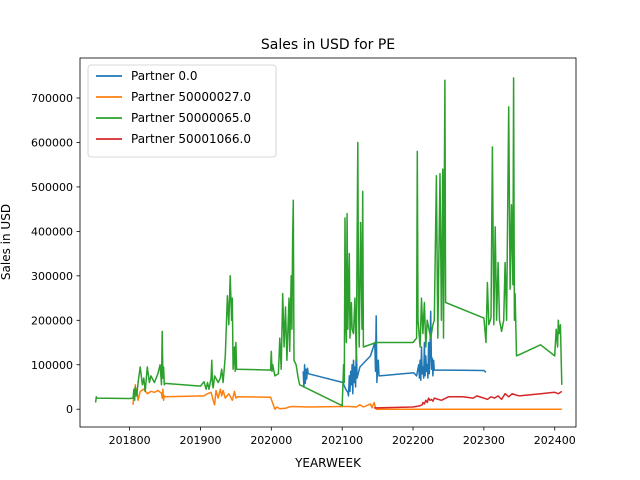 This screenshot has width=640, height=480. Describe the element at coordinates (52, 142) in the screenshot. I see `y-tick-label: 600000` at that location.